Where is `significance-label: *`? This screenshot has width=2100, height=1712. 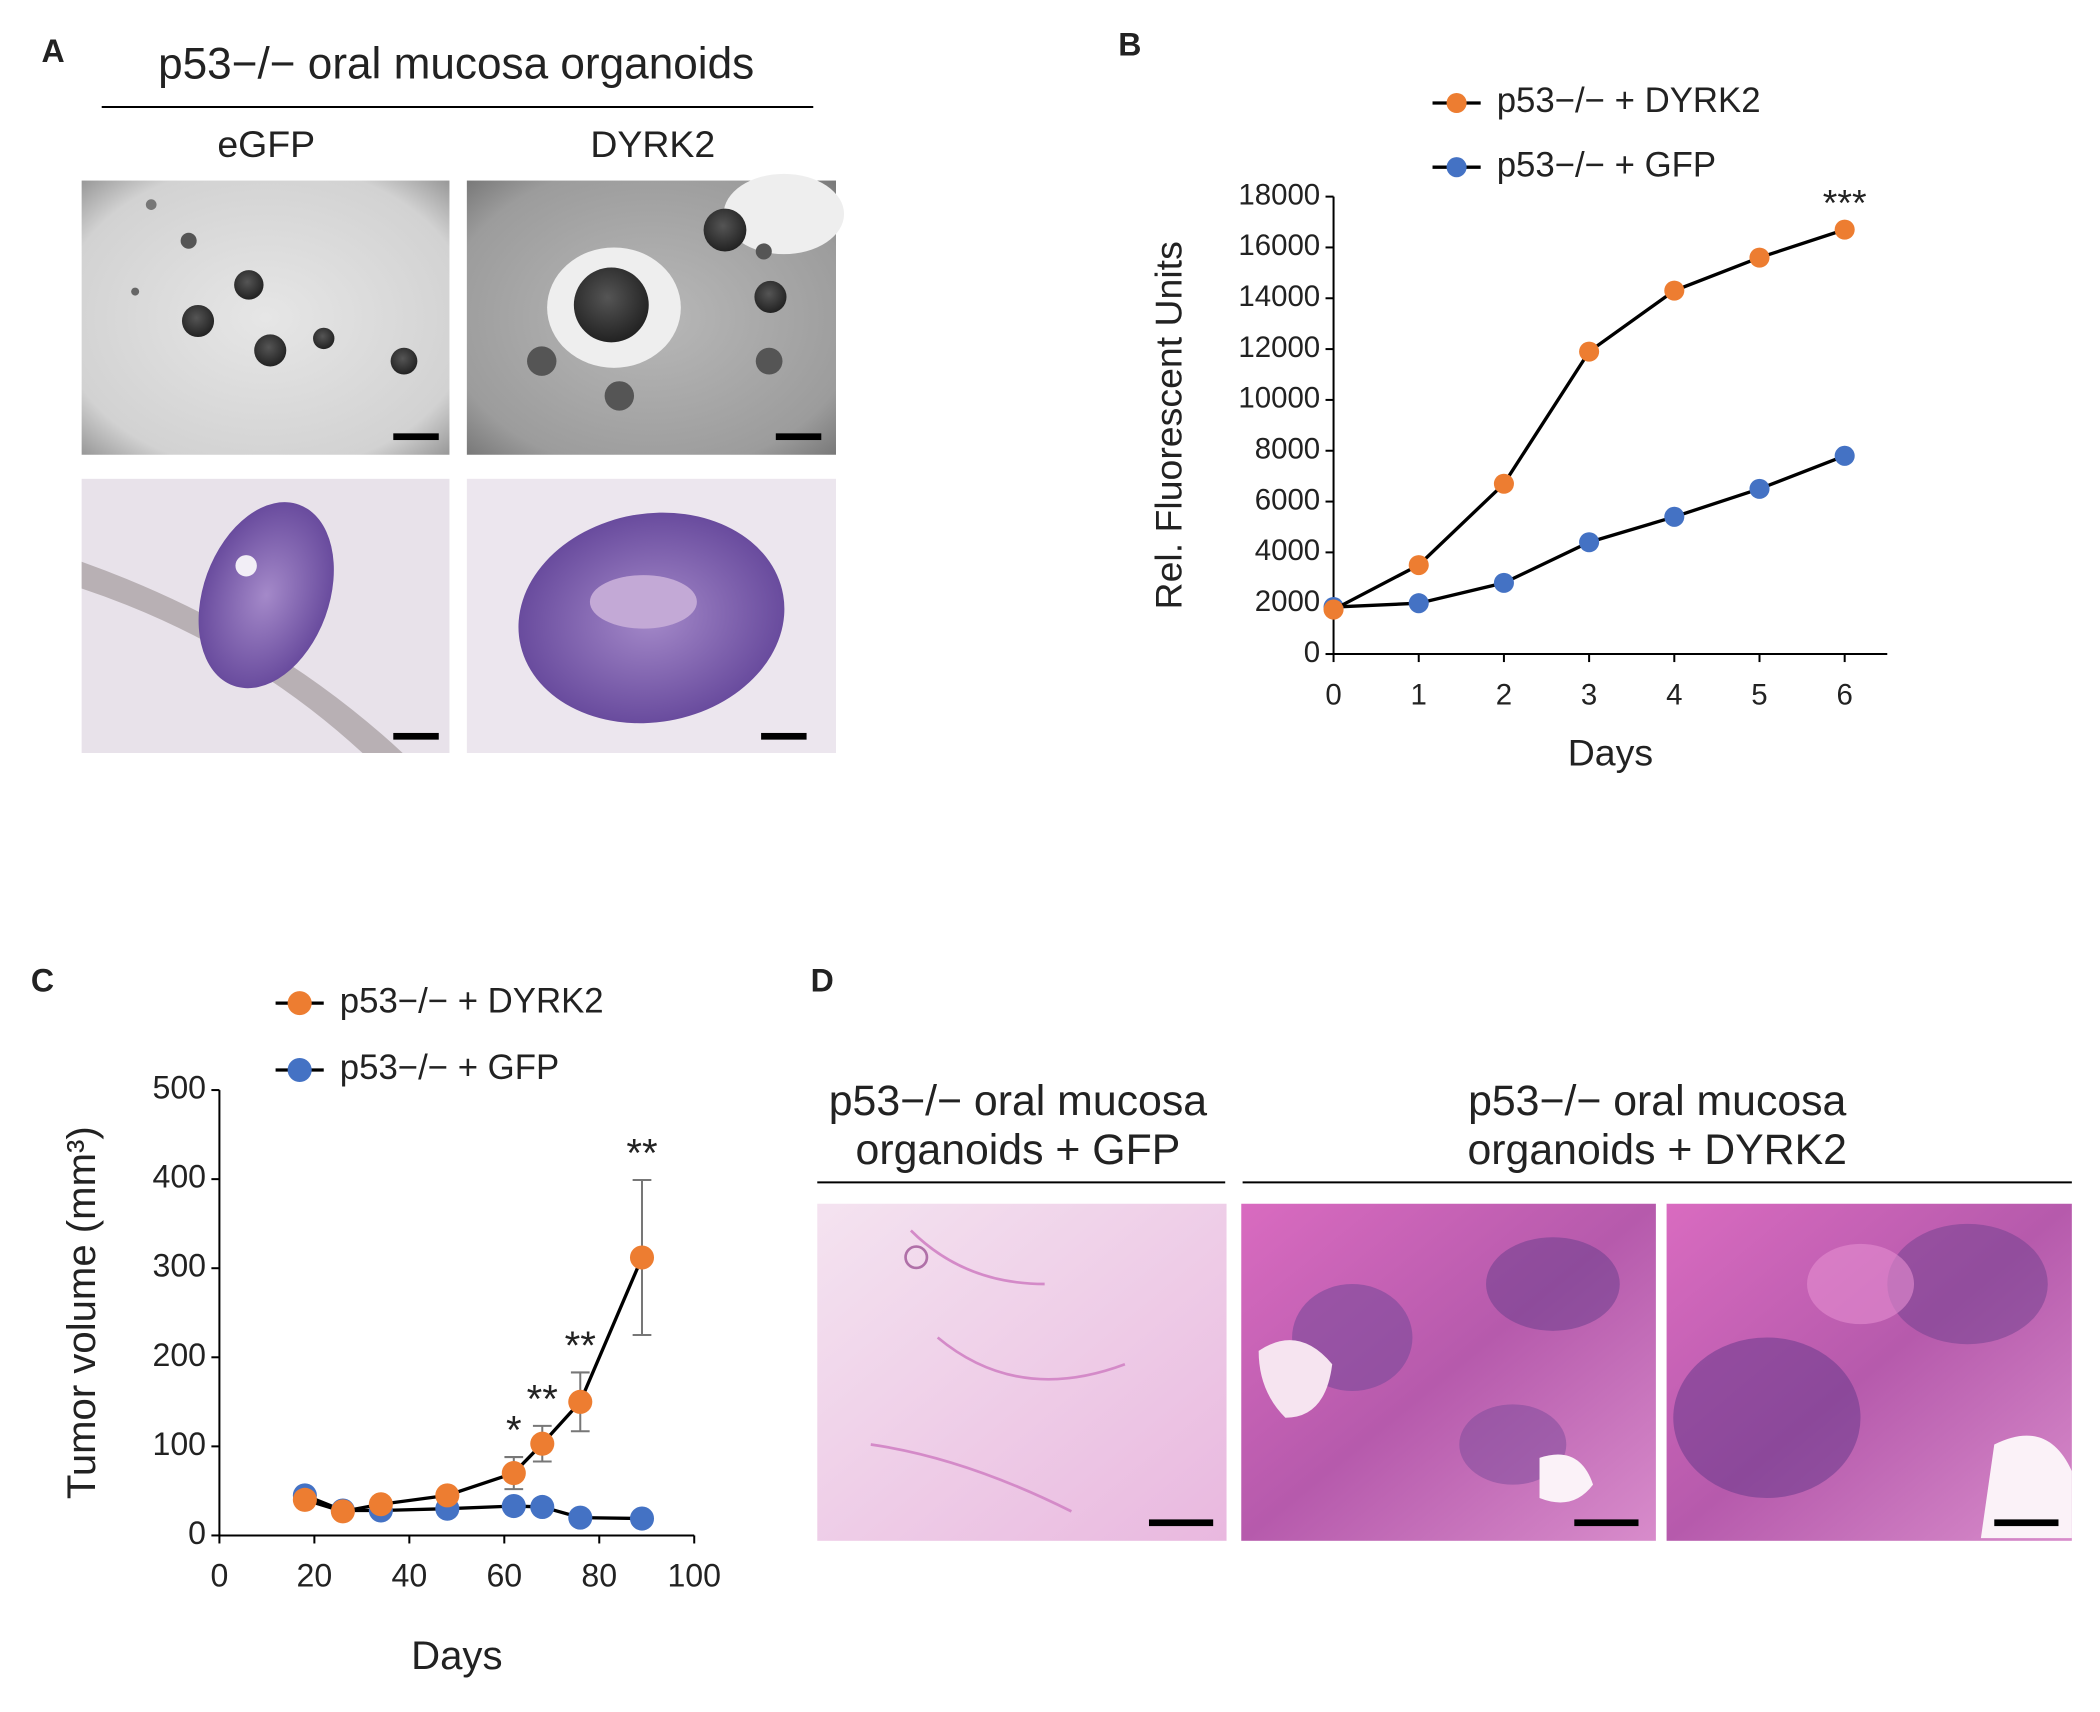 significance-label: * is located at coordinates (514, 1430).